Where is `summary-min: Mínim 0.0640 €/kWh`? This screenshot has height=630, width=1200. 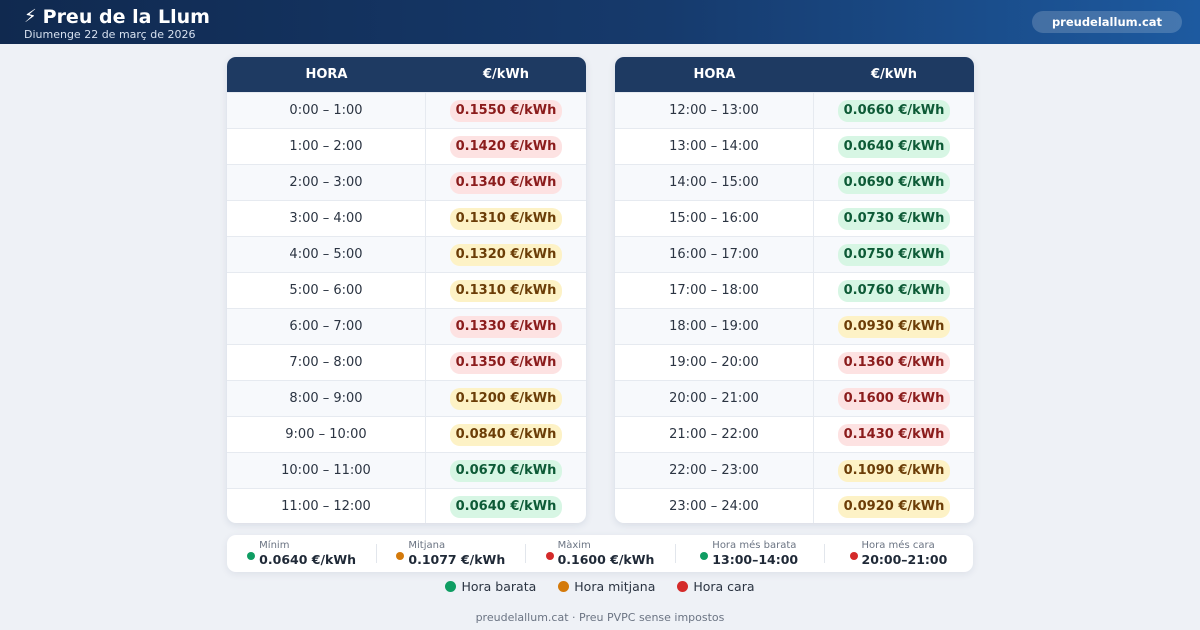 summary-min: Mínim 0.0640 €/kWh is located at coordinates (301, 553).